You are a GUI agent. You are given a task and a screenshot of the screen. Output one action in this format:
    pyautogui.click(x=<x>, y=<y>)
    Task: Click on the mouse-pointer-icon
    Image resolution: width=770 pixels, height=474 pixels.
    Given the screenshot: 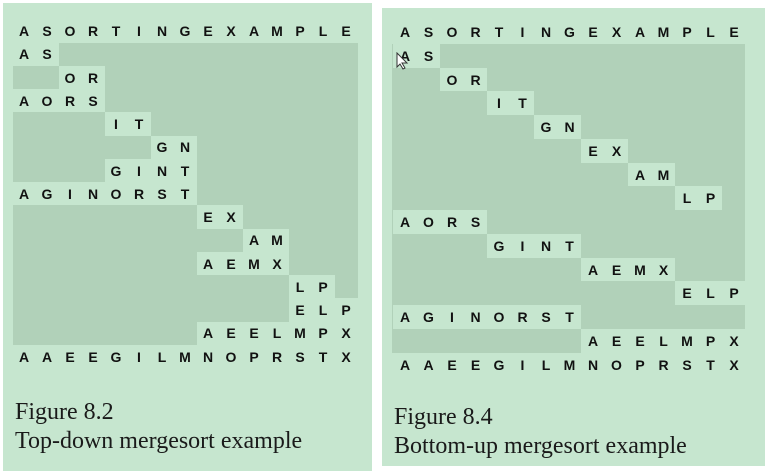 What is the action you would take?
    pyautogui.click(x=402, y=61)
    